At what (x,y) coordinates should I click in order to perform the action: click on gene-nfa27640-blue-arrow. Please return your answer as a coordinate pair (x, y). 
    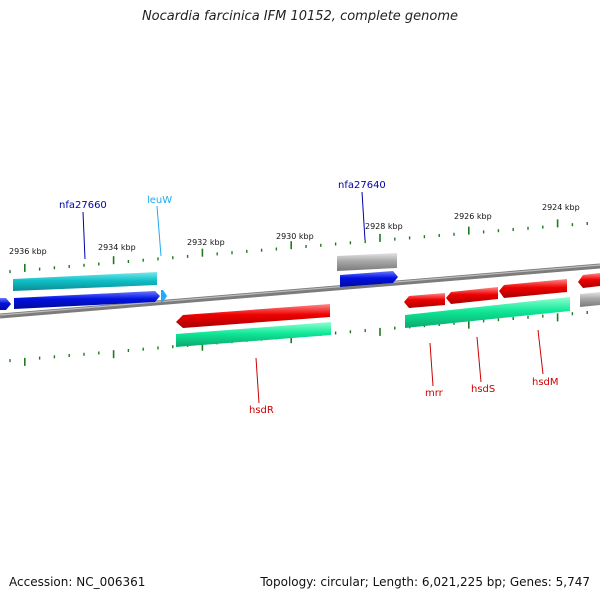
    Looking at the image, I should click on (369, 279).